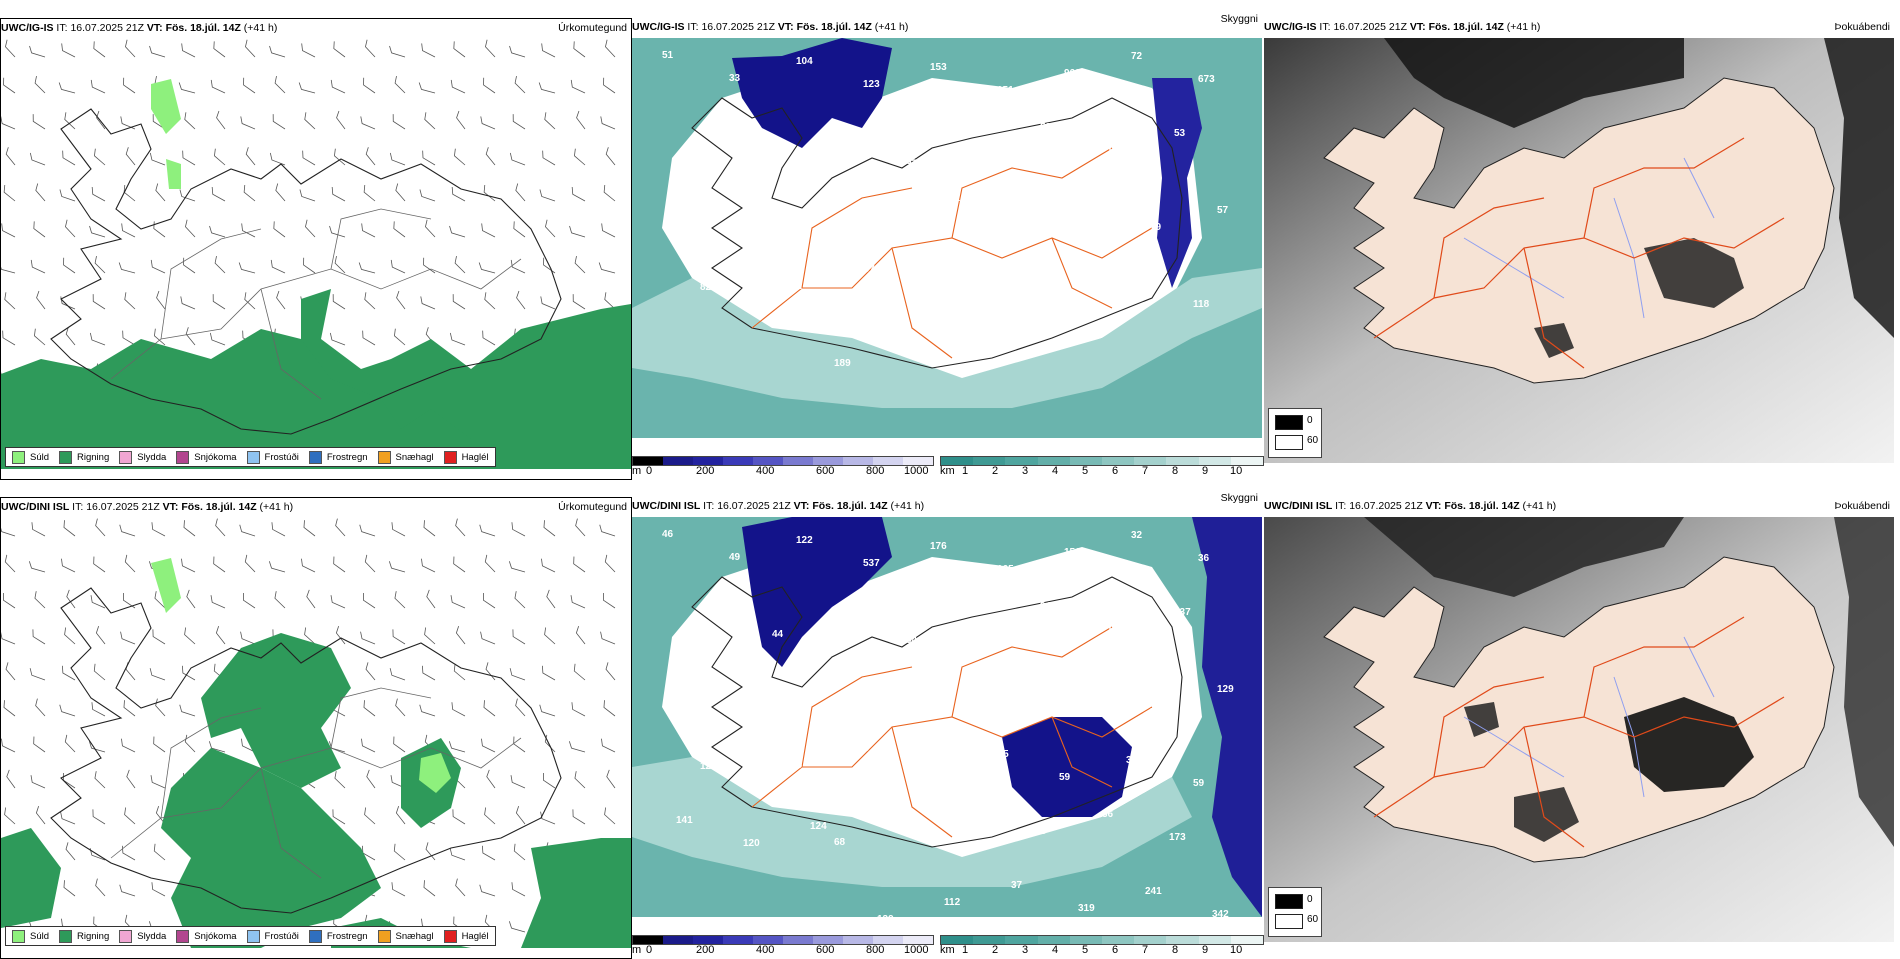  Describe the element at coordinates (965, 471) in the screenshot. I see `visibility-tick: 1` at that location.